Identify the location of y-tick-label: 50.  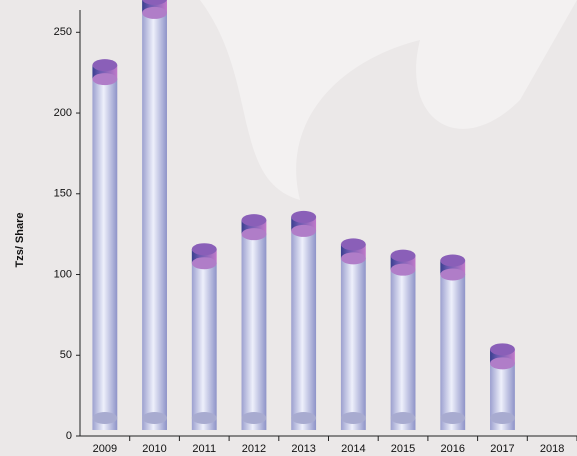
(66, 355).